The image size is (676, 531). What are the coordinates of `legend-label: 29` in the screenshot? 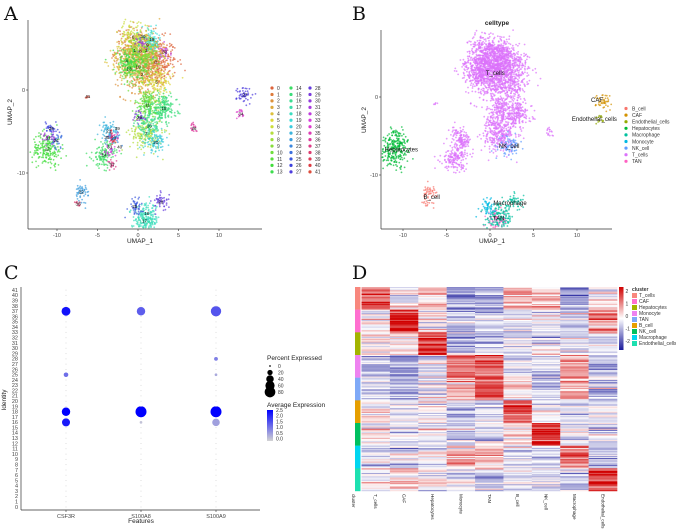 It's located at (318, 95).